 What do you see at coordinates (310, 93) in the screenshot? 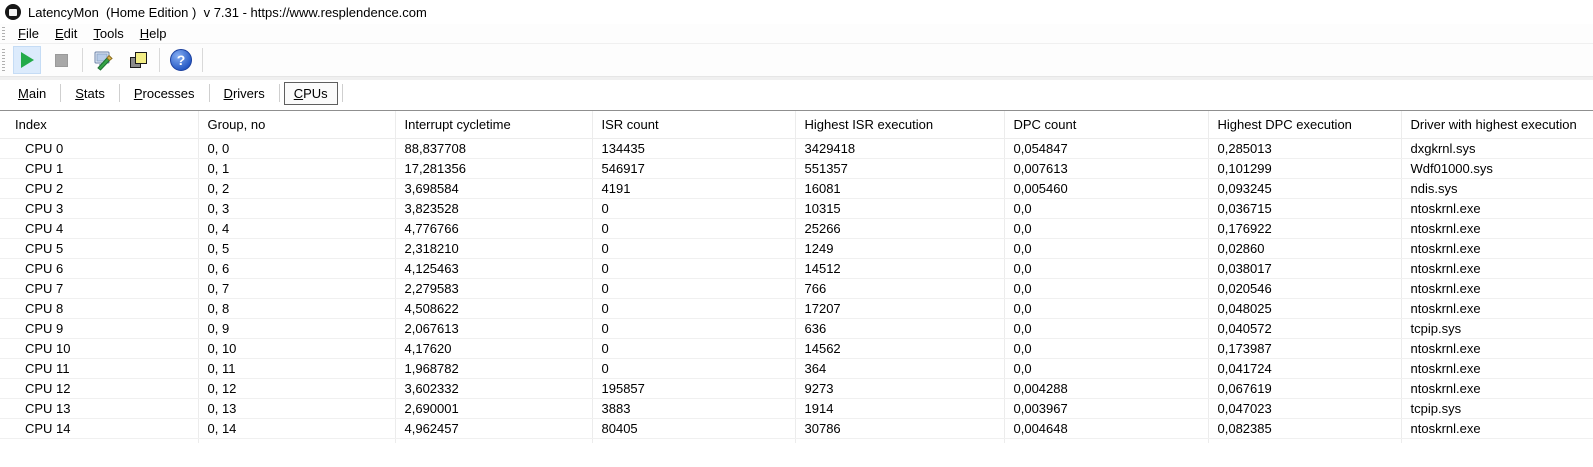
I see `tab-cpus: CPUs` at bounding box center [310, 93].